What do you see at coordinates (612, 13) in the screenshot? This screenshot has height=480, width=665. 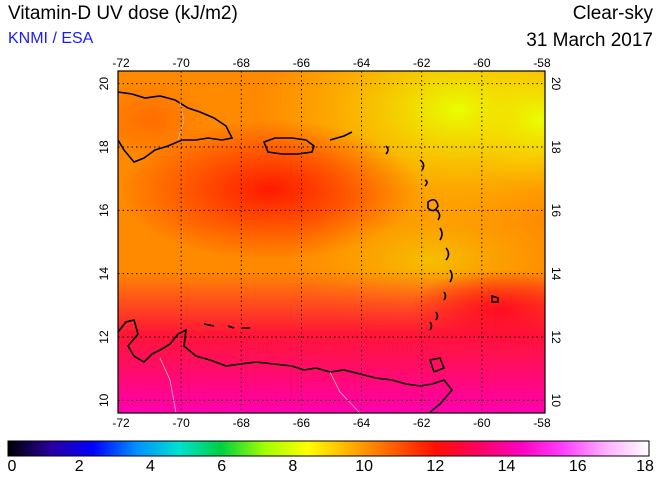 I see `sky-condition-label: Clear-sky` at bounding box center [612, 13].